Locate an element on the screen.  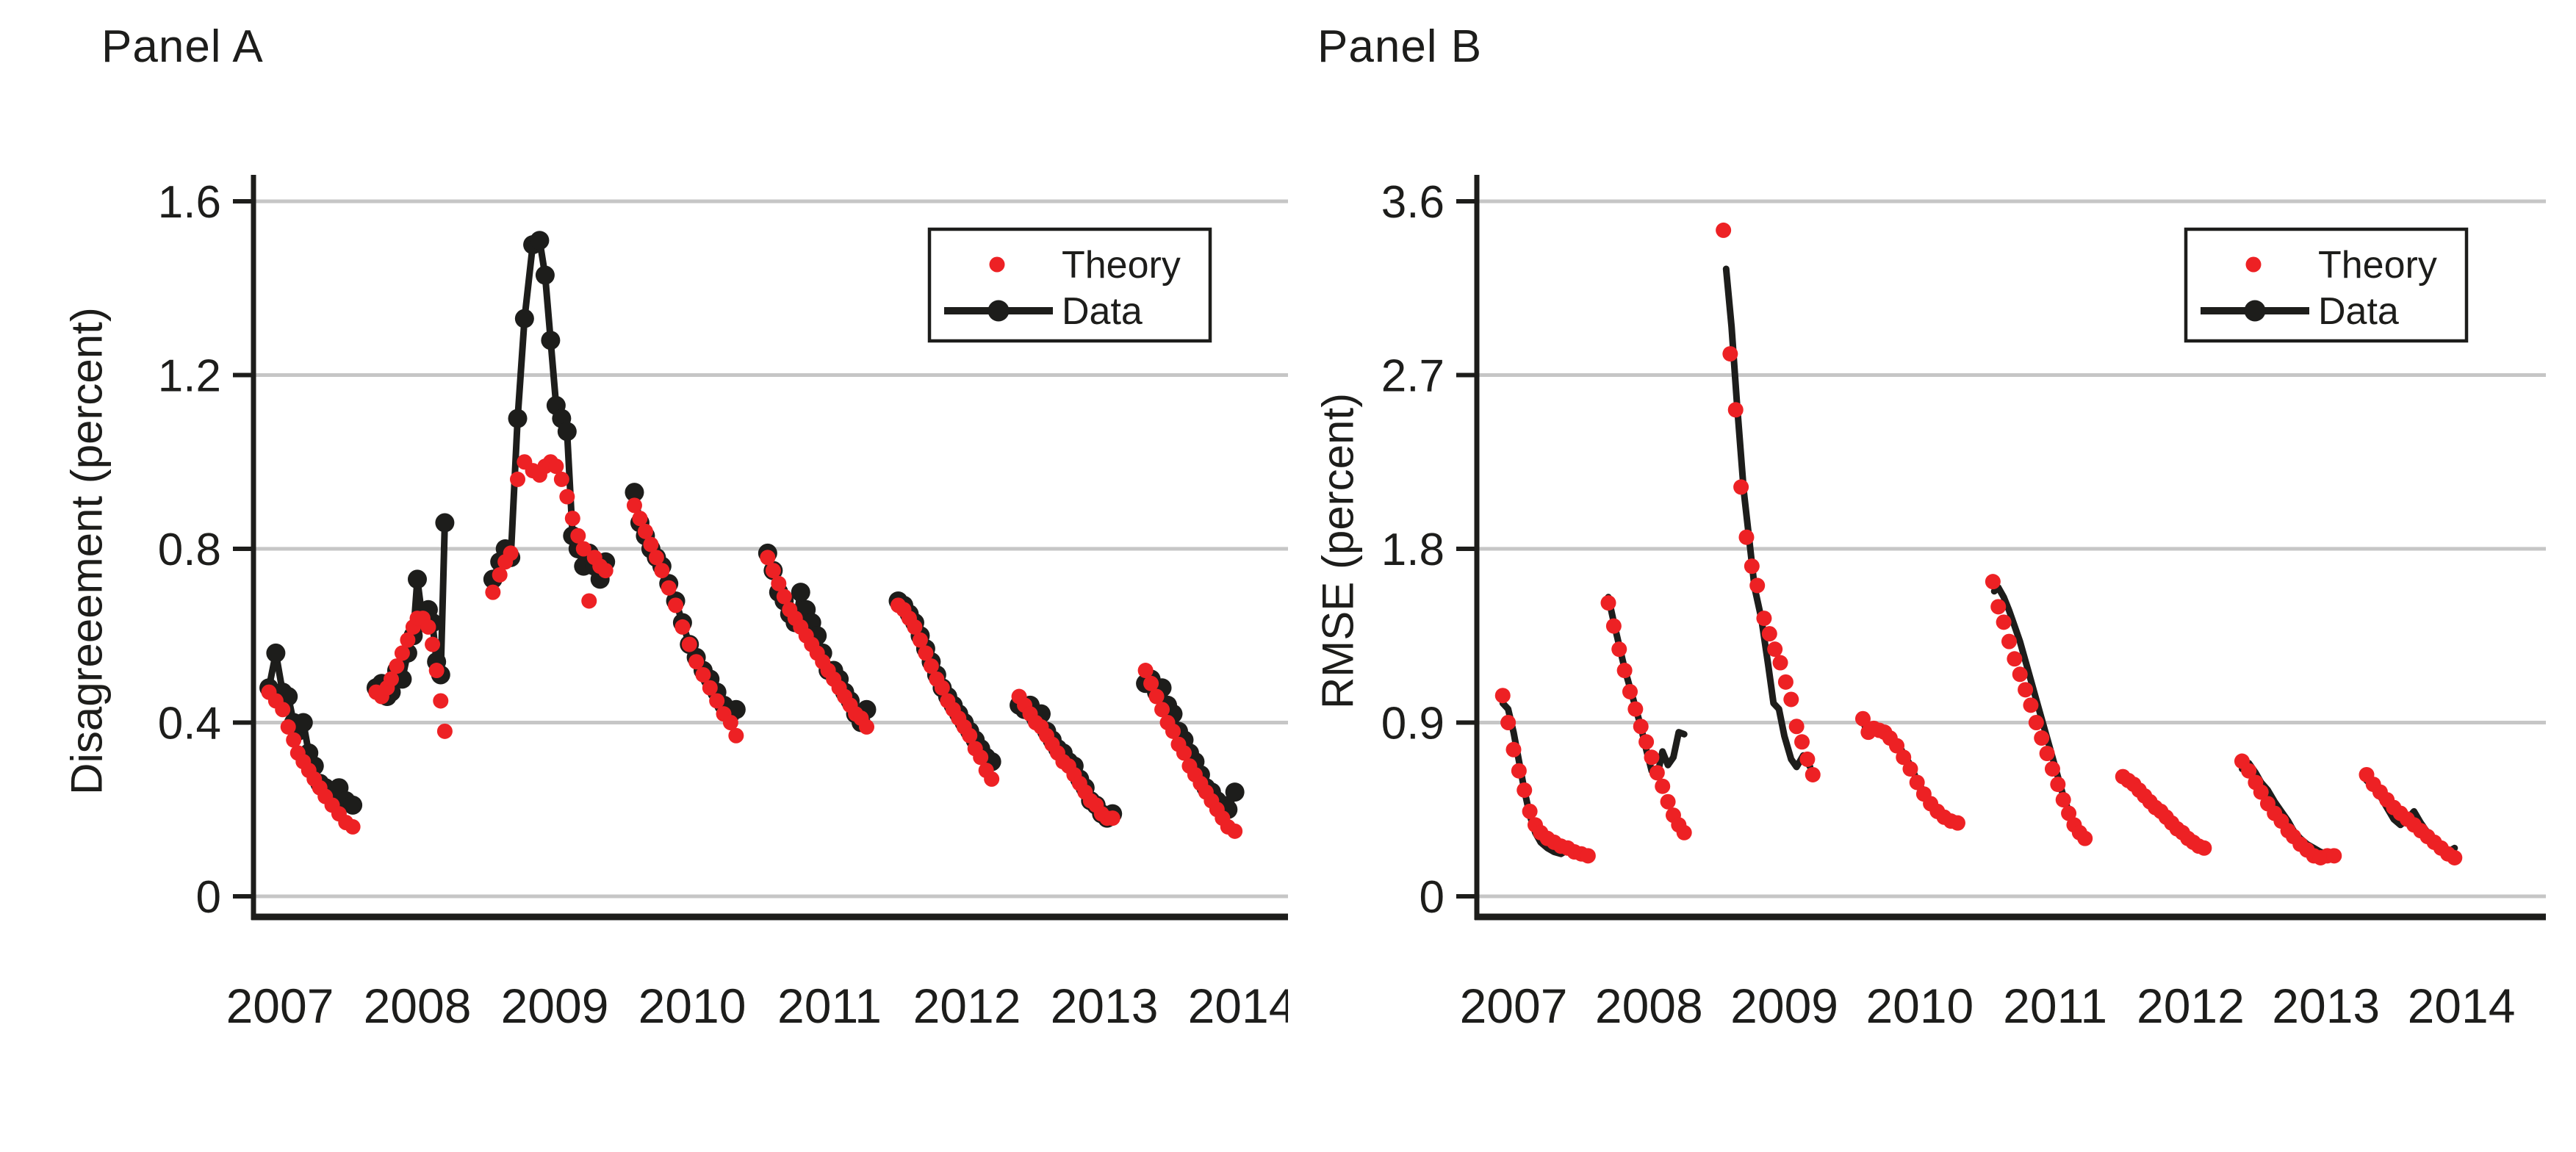
theory-series is located at coordinates (752, 647).